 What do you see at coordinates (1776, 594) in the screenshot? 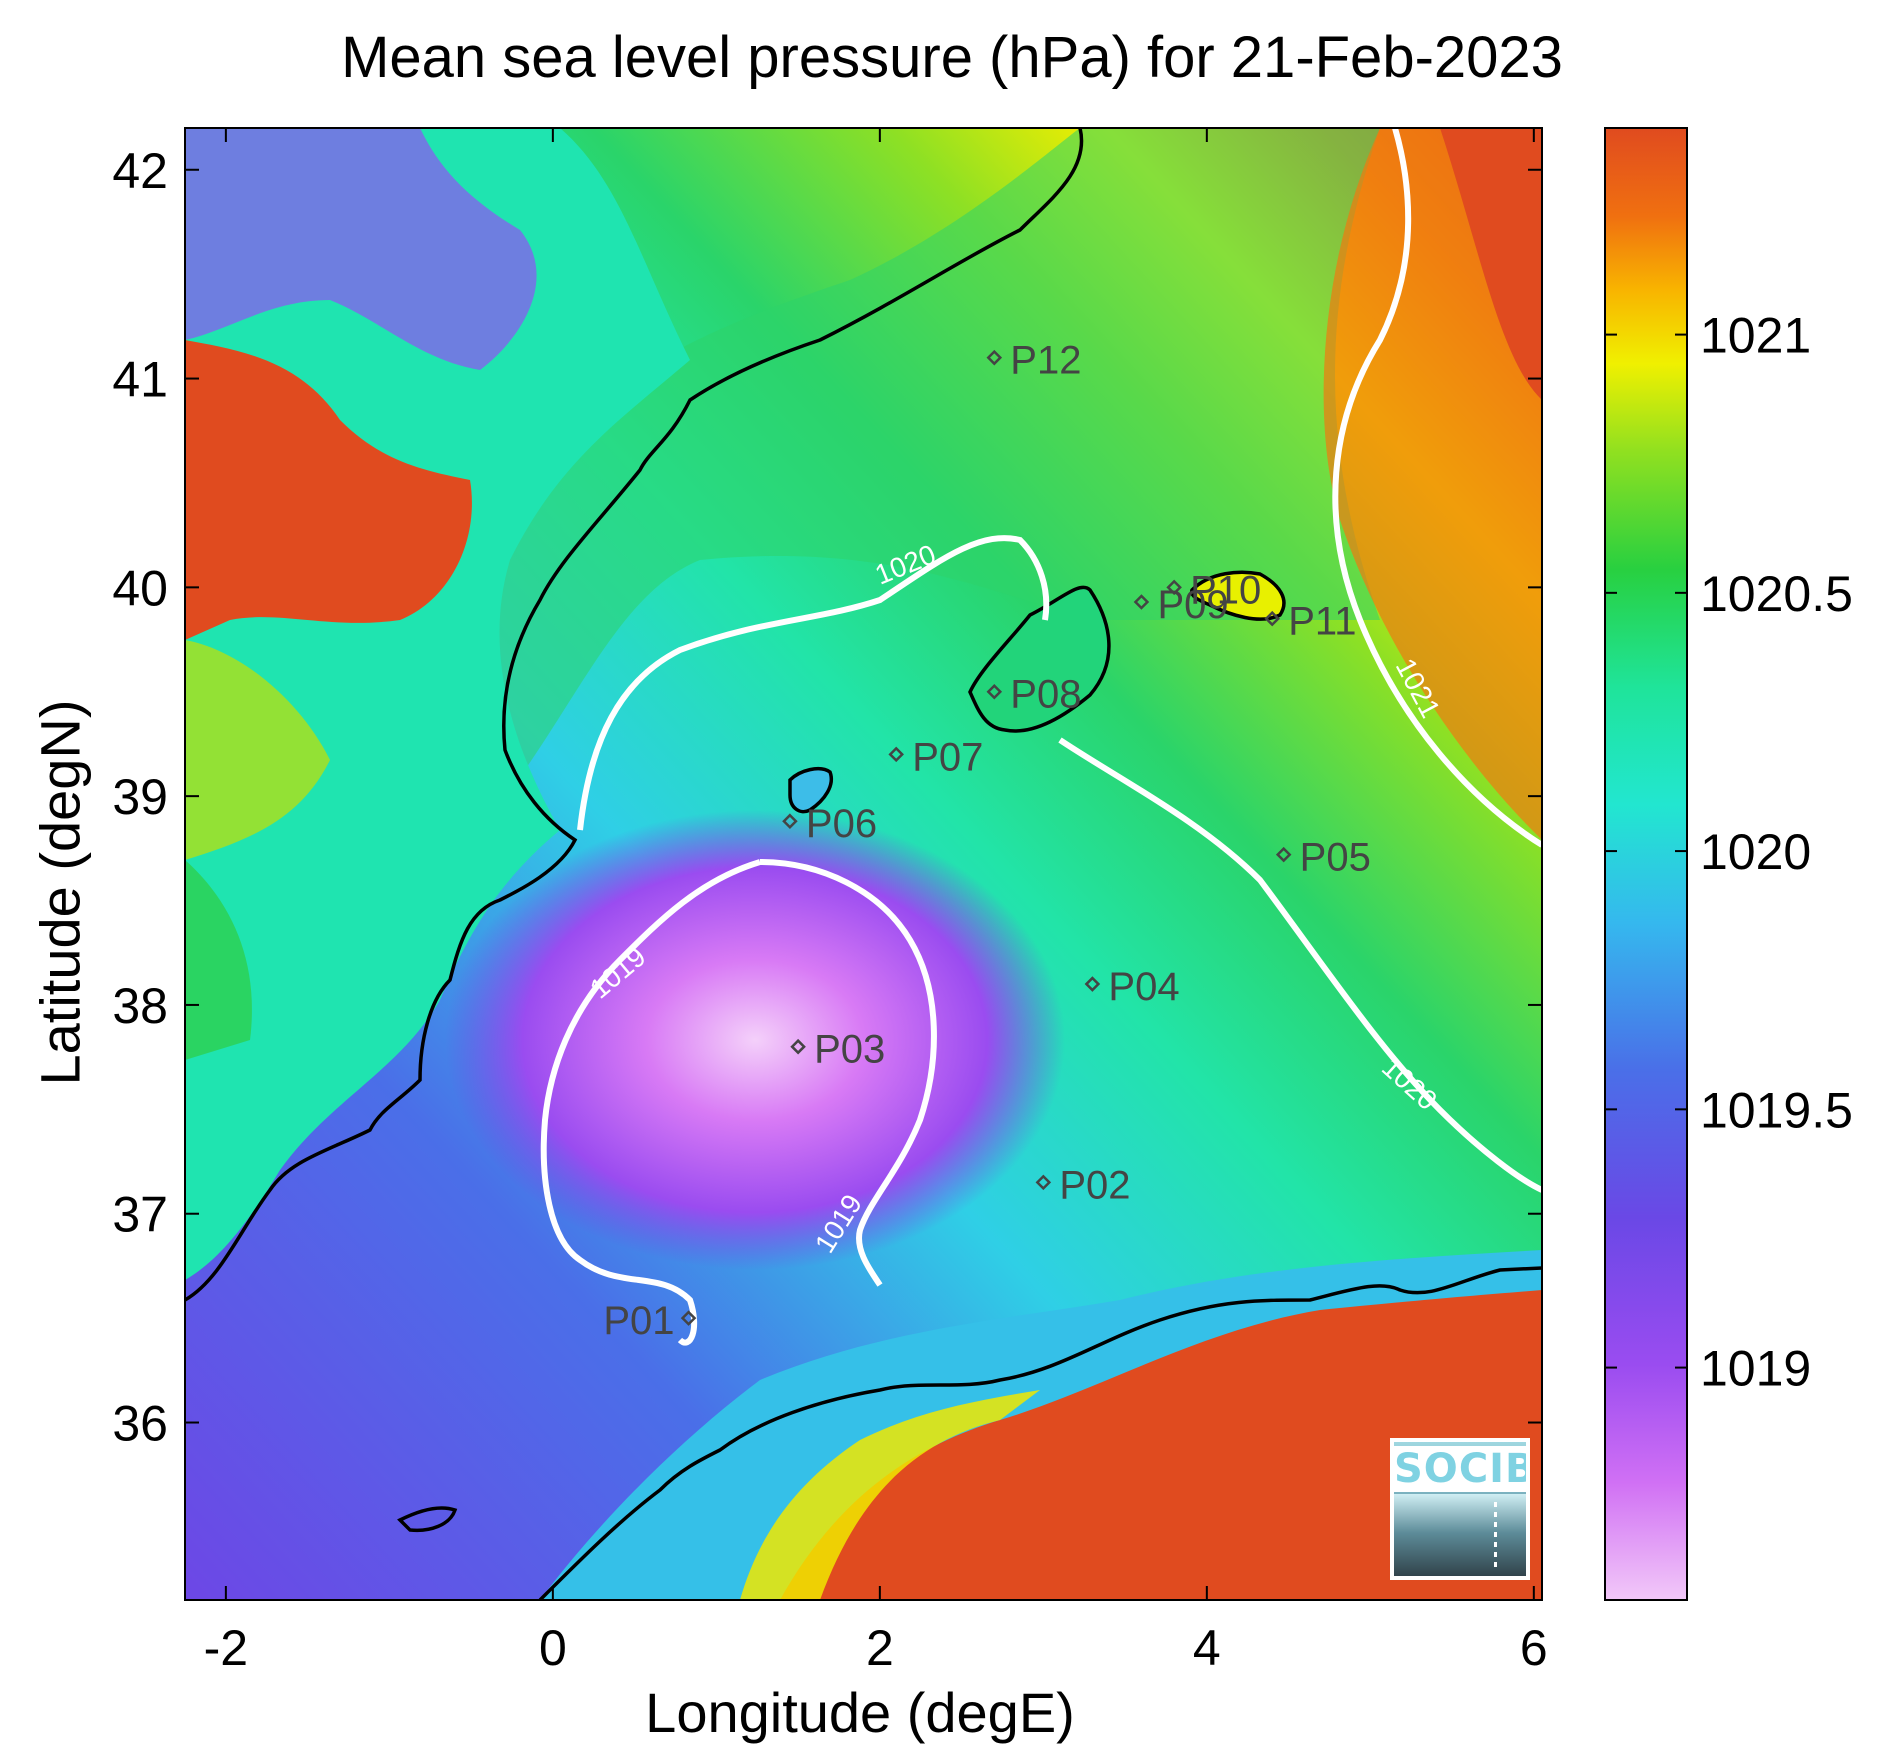
I see `colorbar-tick-label: 1020.5` at bounding box center [1776, 594].